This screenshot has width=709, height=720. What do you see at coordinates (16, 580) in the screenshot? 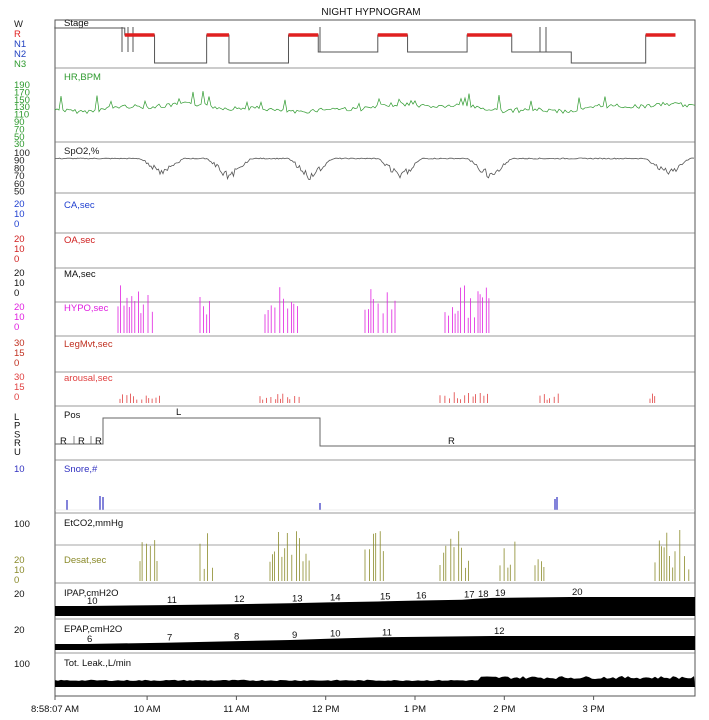
I see `desat-tick-label: 0` at bounding box center [16, 580].